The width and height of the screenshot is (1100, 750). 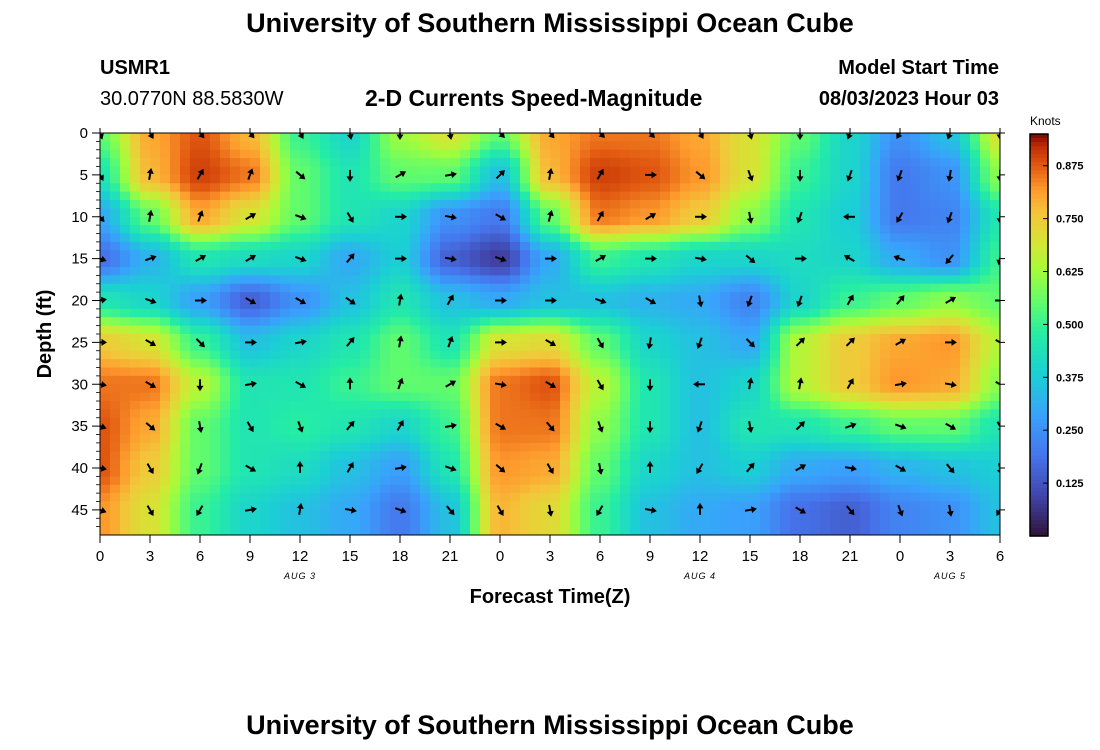 I want to click on y-tick-label: 10, so click(x=79, y=217).